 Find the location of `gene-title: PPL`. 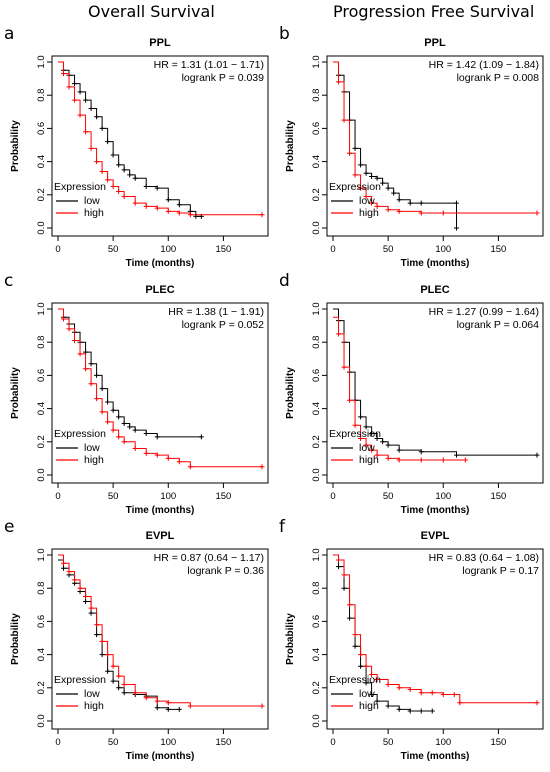

gene-title: PPL is located at coordinates (435, 43).